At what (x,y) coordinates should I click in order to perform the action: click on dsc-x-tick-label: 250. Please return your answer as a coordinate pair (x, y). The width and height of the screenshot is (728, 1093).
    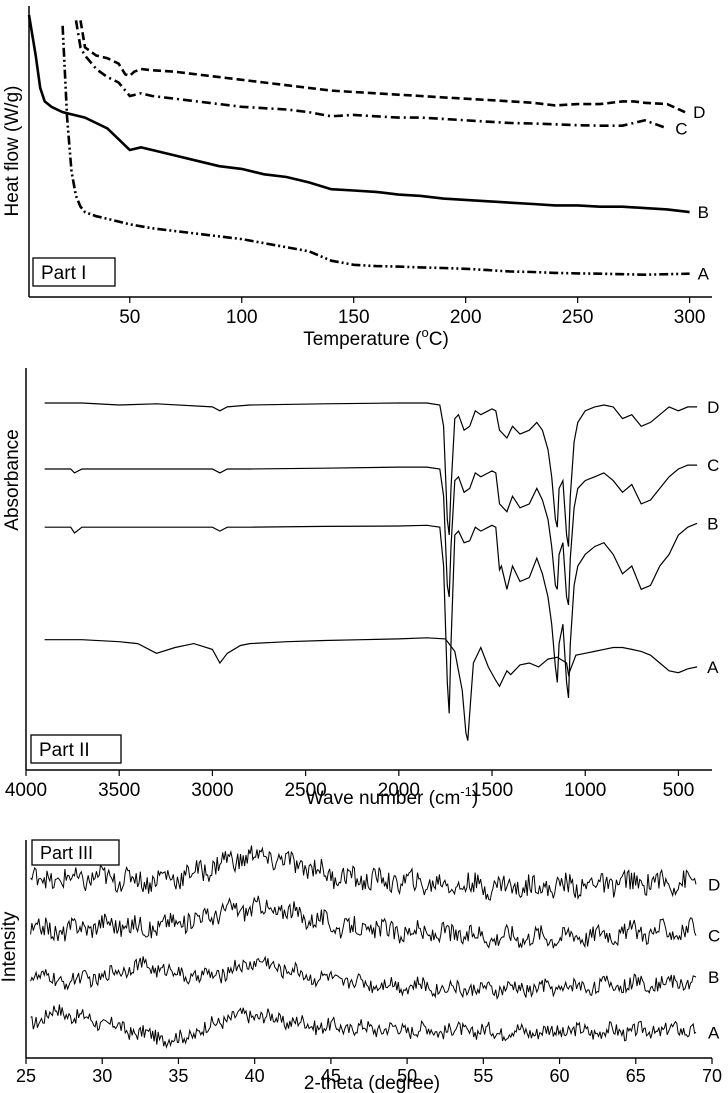
    Looking at the image, I should click on (578, 317).